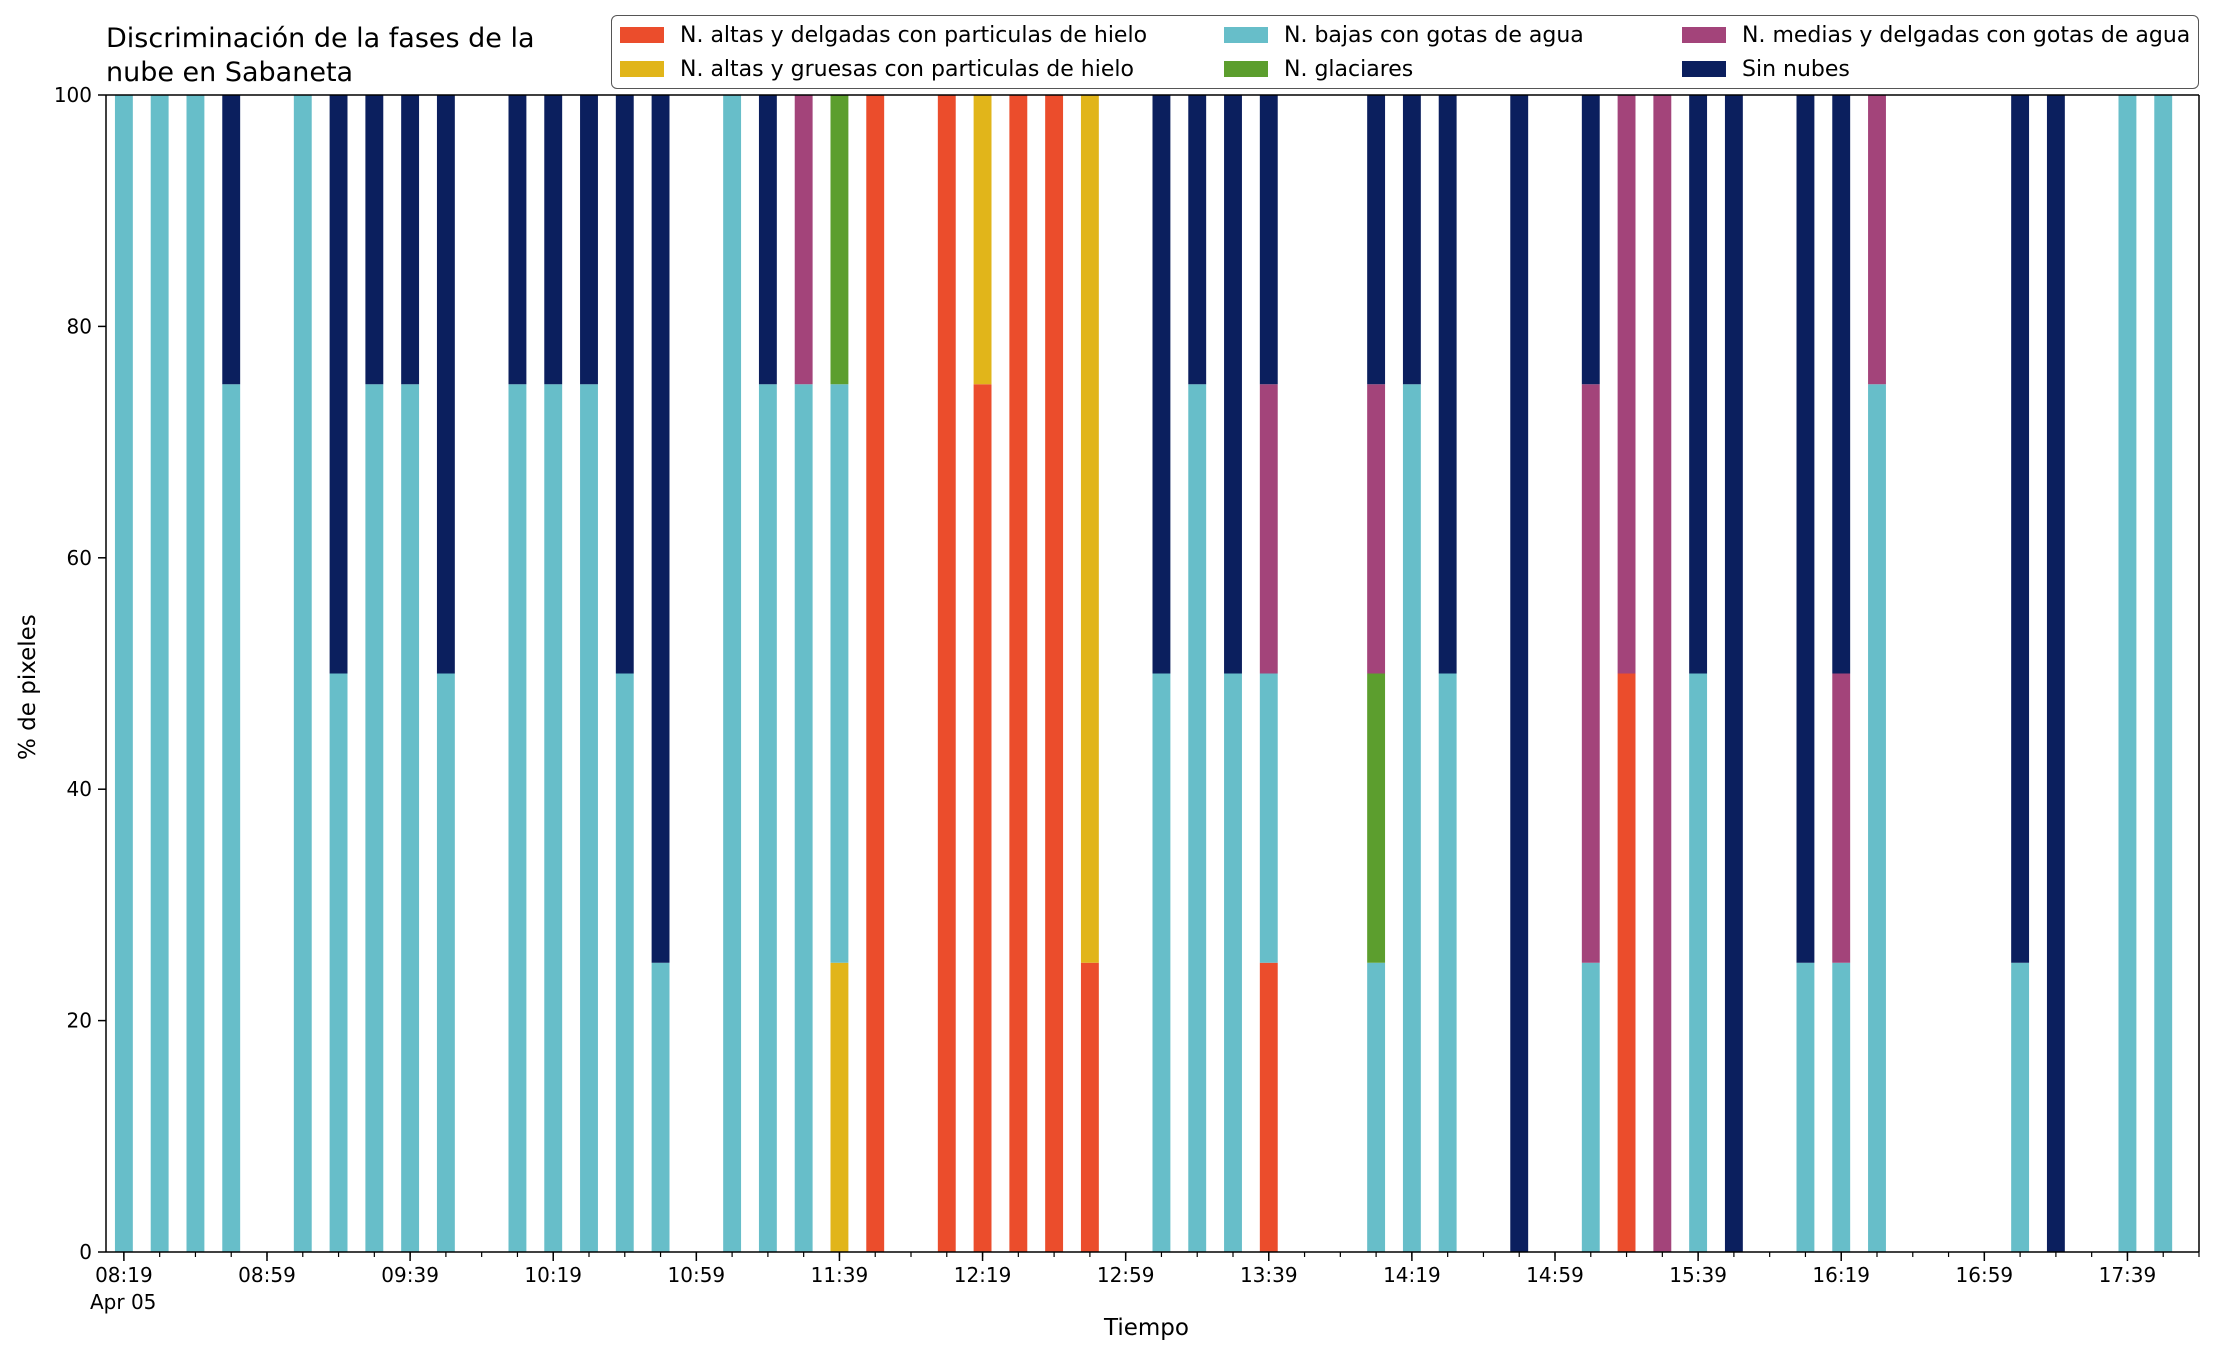 The image size is (2216, 1355). I want to click on y-tick-label-20: 20, so click(79, 1021).